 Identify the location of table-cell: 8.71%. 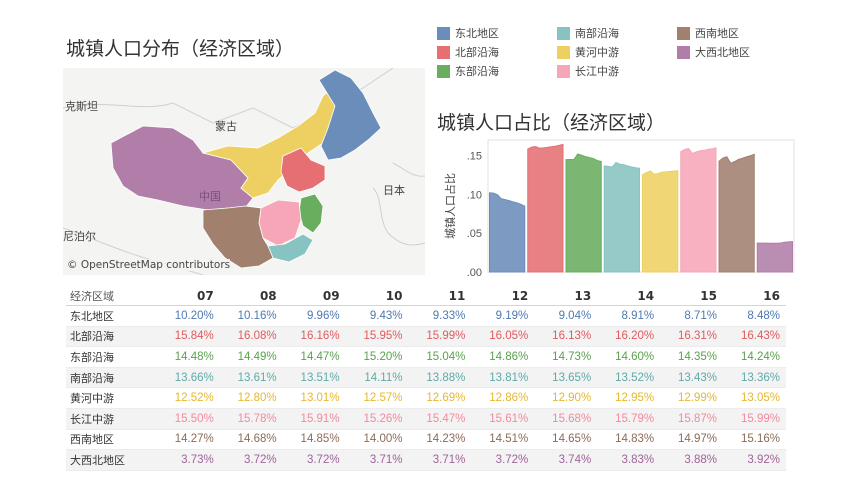
(691, 316).